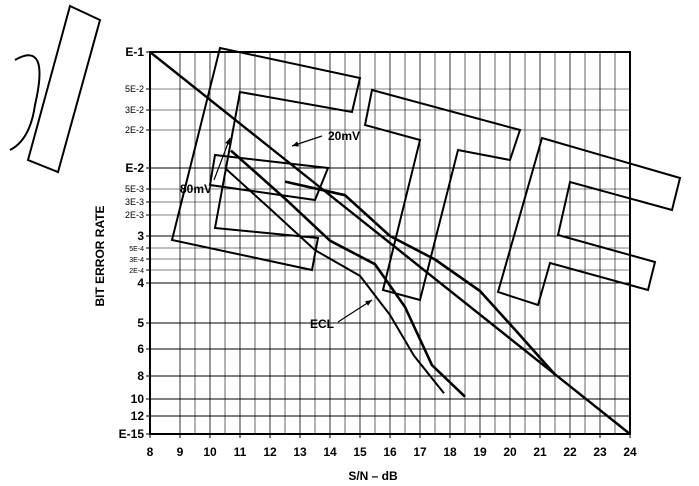 Image resolution: width=699 pixels, height=486 pixels. Describe the element at coordinates (134, 110) in the screenshot. I see `y-tick-label: 3E-2` at that location.